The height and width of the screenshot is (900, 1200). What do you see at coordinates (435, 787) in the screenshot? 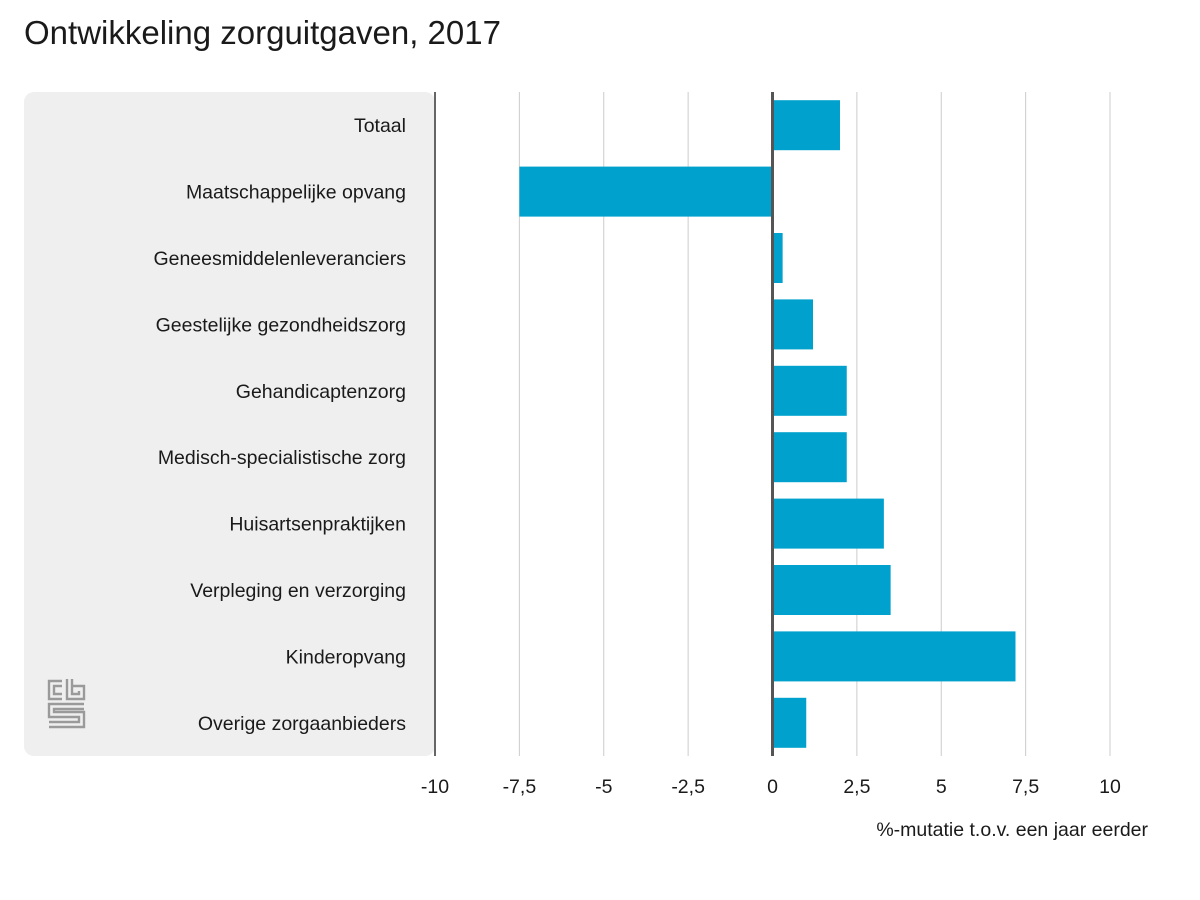
I see `x-tick-label: -10` at bounding box center [435, 787].